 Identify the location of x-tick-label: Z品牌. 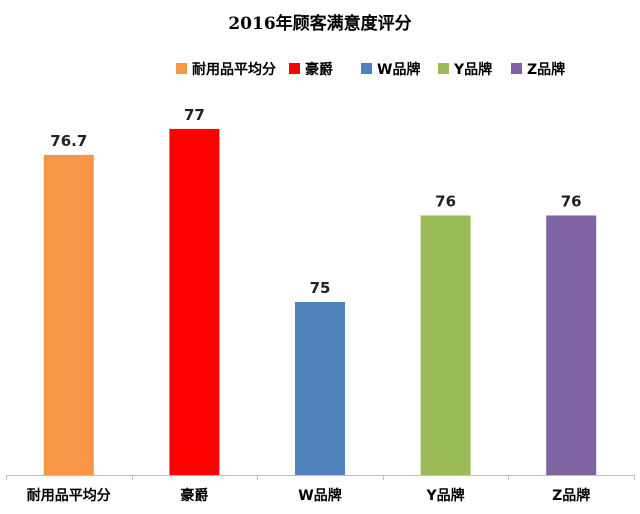
(571, 495).